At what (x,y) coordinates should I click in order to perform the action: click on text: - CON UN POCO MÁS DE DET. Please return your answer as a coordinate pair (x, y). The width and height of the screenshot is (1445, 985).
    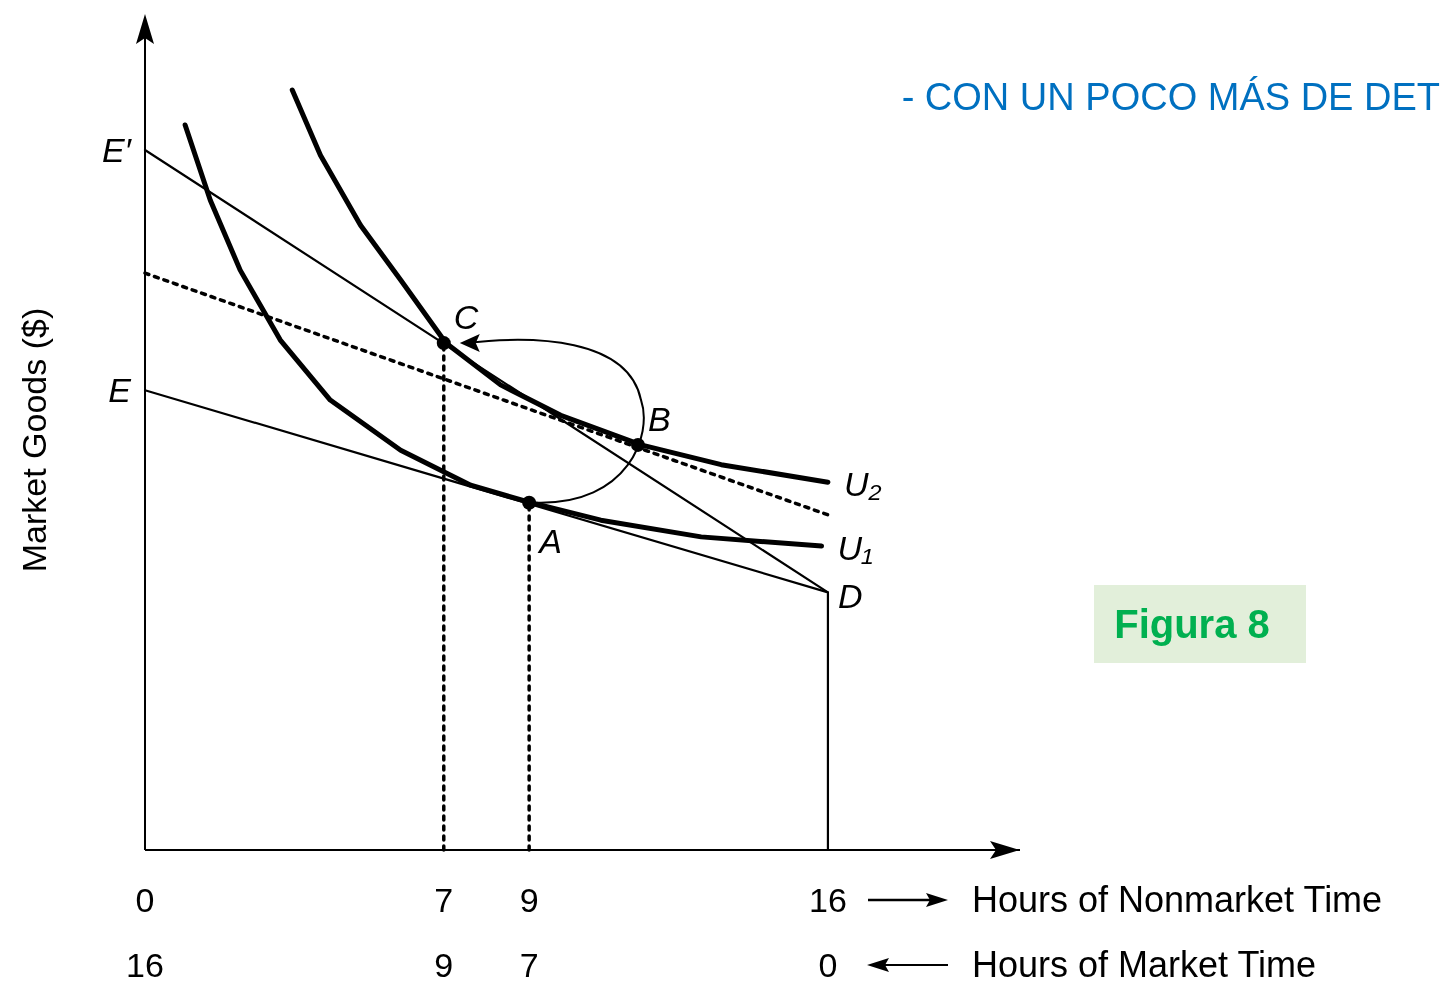
    Looking at the image, I should click on (1170, 97).